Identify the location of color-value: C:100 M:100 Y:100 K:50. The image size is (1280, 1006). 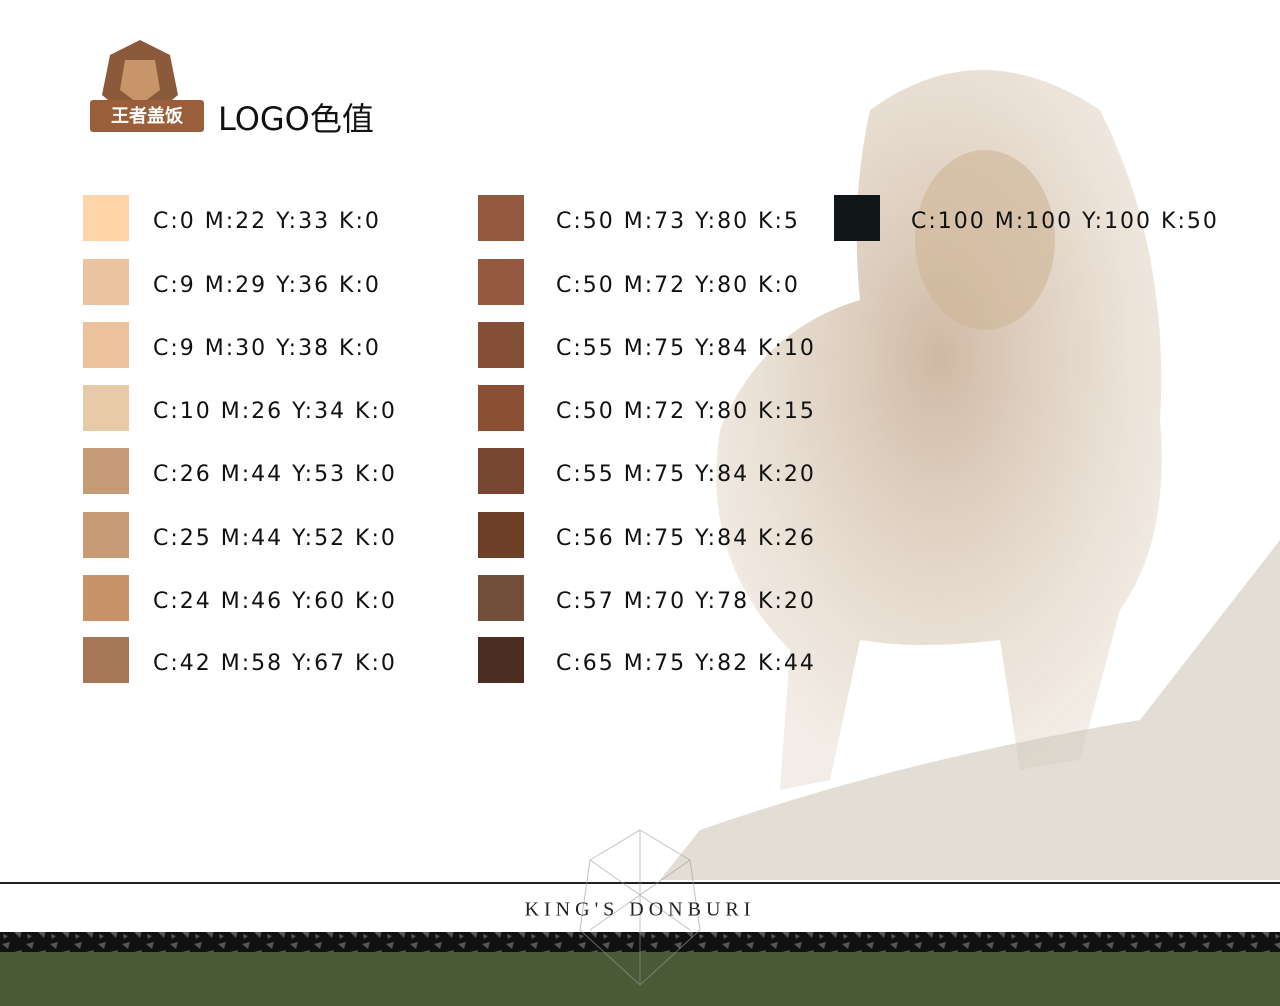
(1065, 221).